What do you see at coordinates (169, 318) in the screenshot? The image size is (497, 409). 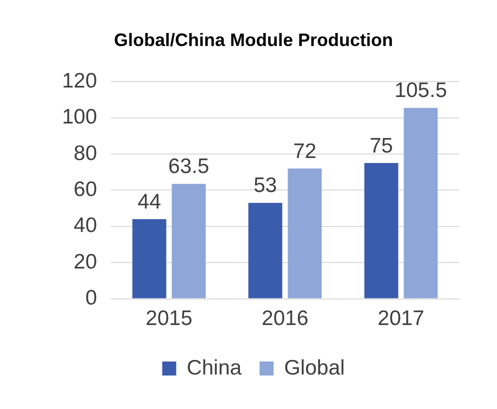 I see `x-tick-label: 2015` at bounding box center [169, 318].